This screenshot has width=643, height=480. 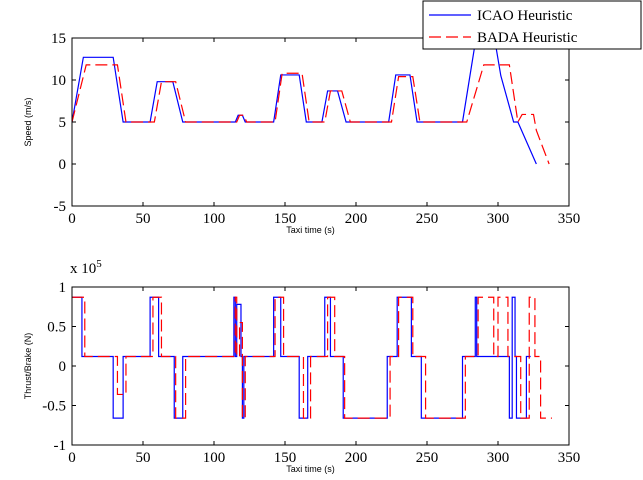 I want to click on y-axis-label: Speed (m/s), so click(x=28, y=121).